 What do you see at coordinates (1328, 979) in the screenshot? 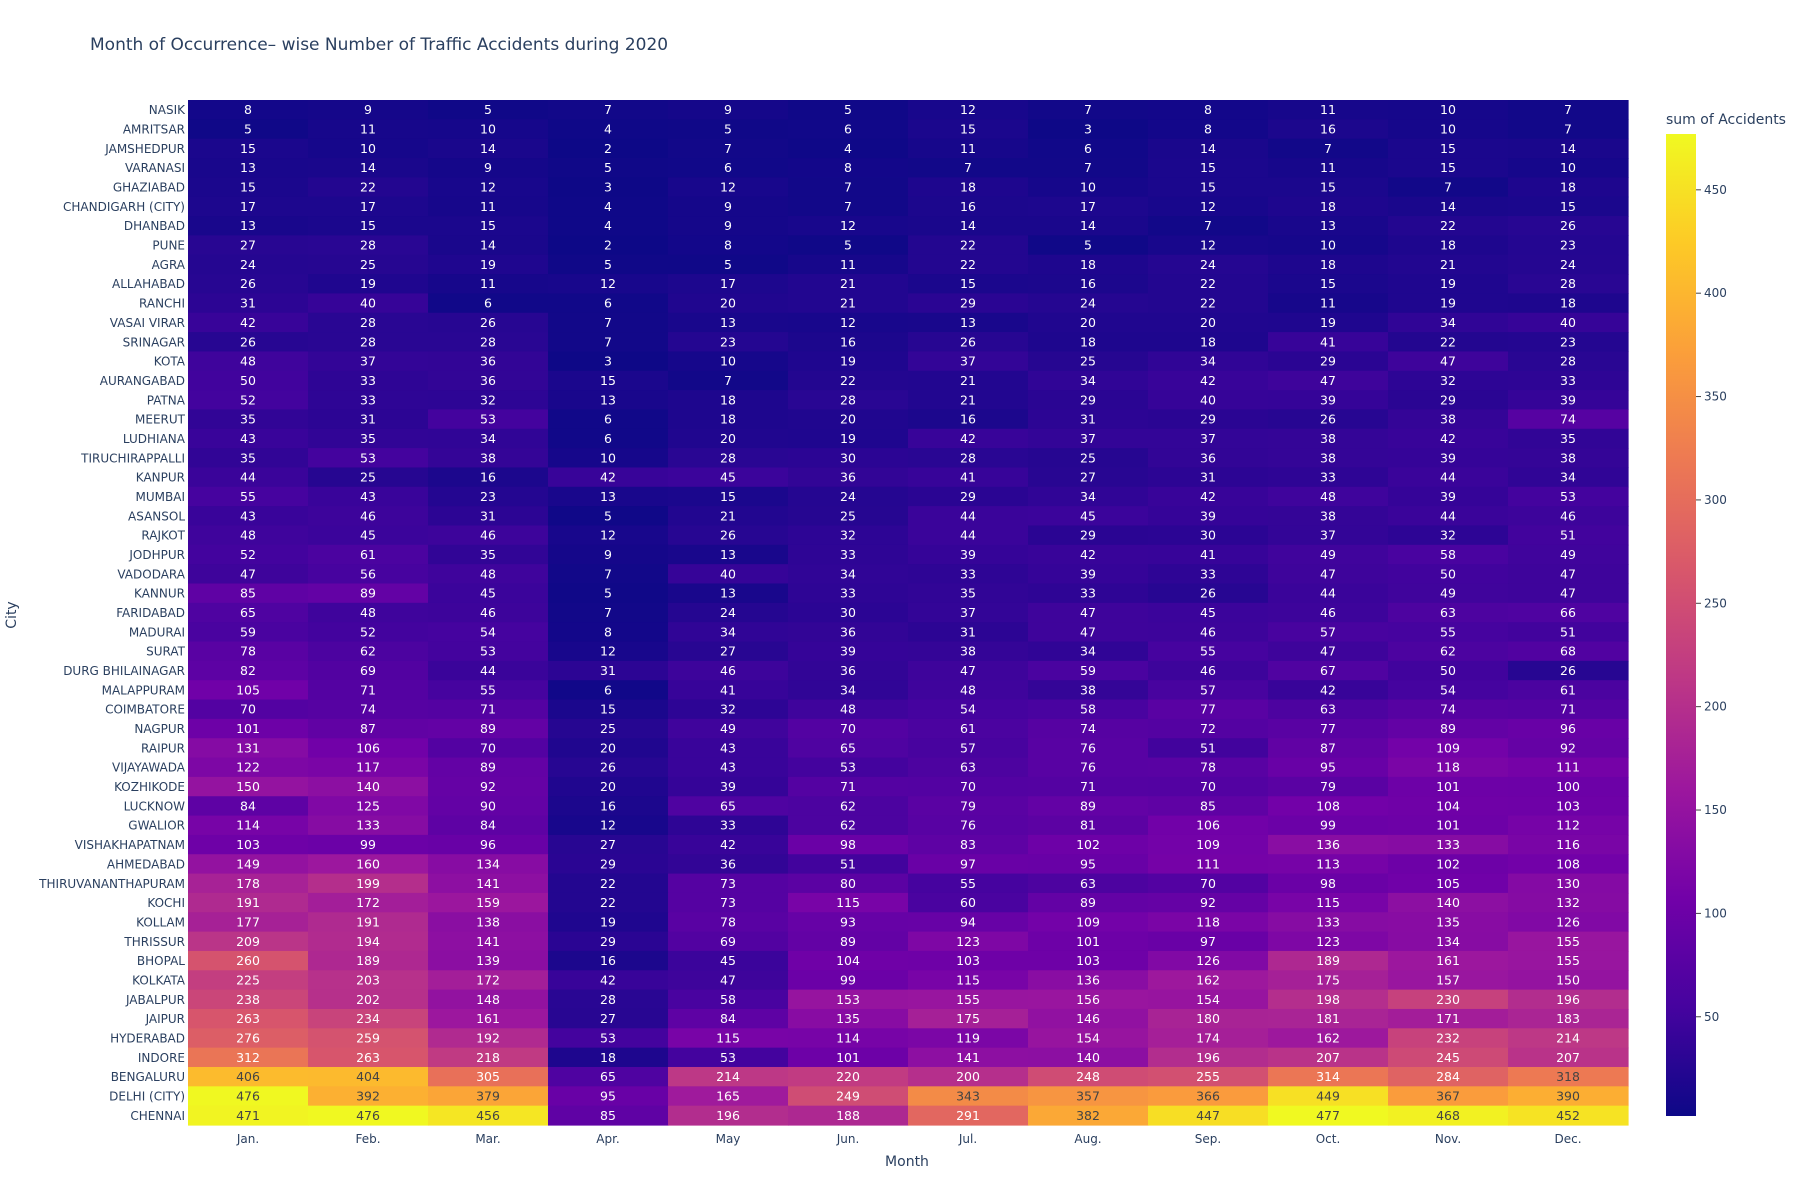
I see `cell-value-label: 175` at bounding box center [1328, 979].